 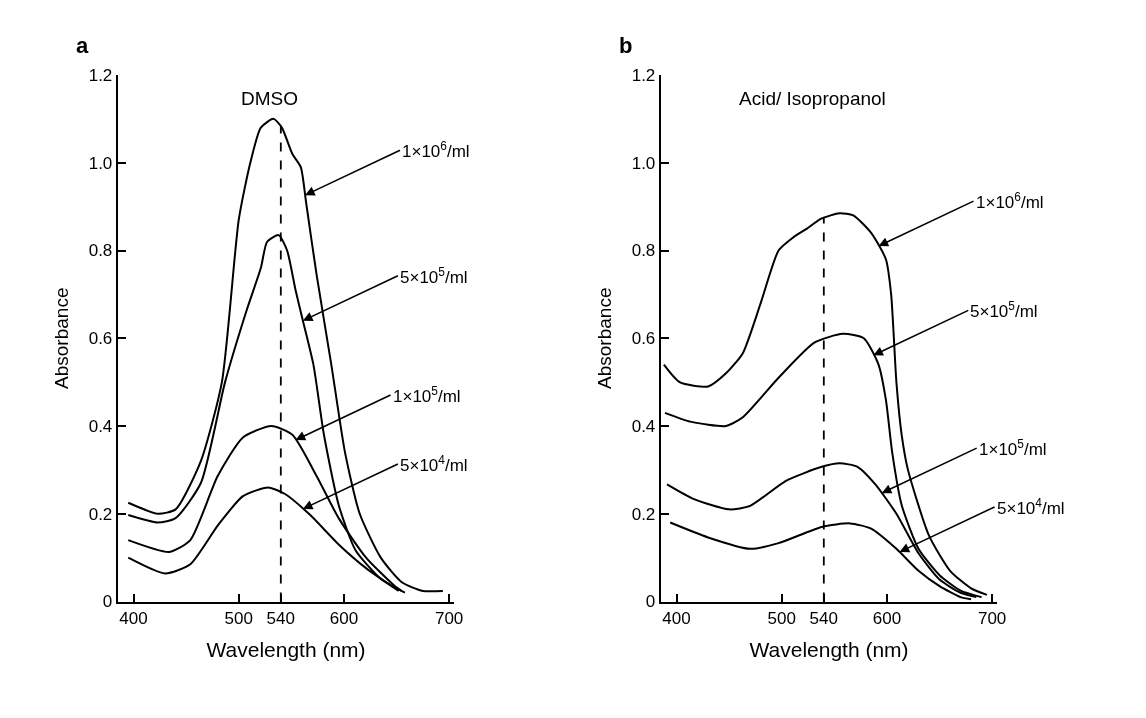 I want to click on chart-title: a, so click(x=82, y=45).